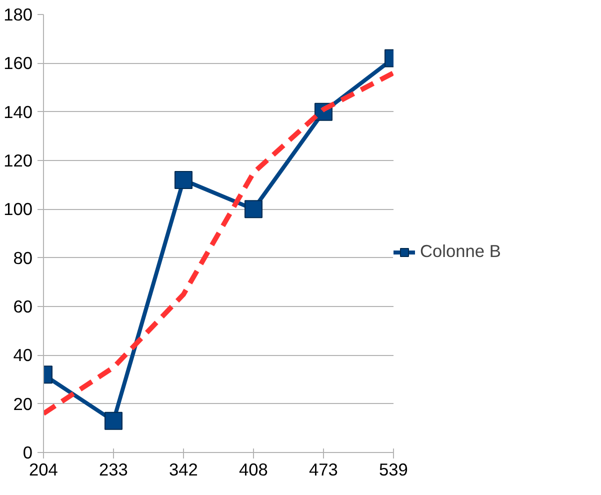 The width and height of the screenshot is (601, 495). Describe the element at coordinates (18, 209) in the screenshot. I see `y-tick-label: 100` at that location.